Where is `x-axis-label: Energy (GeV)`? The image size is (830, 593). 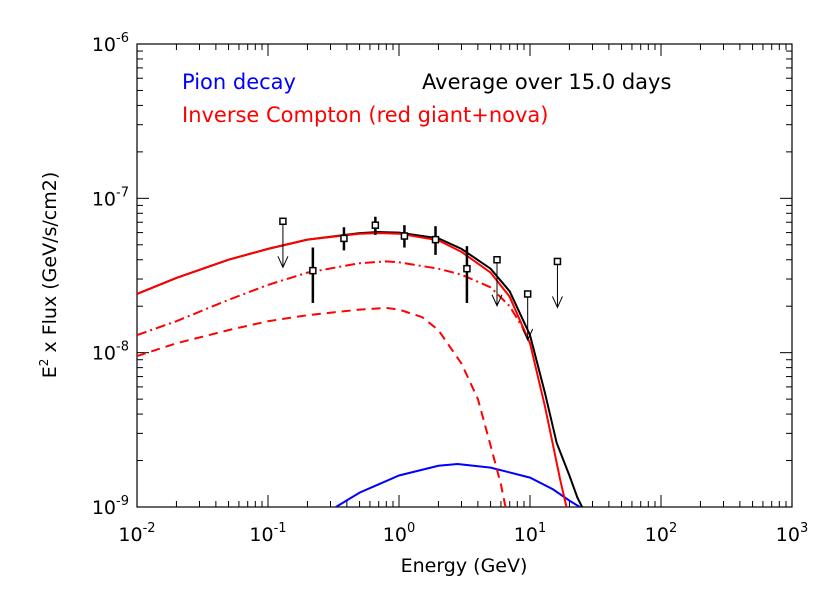
x-axis-label: Energy (GeV) is located at coordinates (464, 566).